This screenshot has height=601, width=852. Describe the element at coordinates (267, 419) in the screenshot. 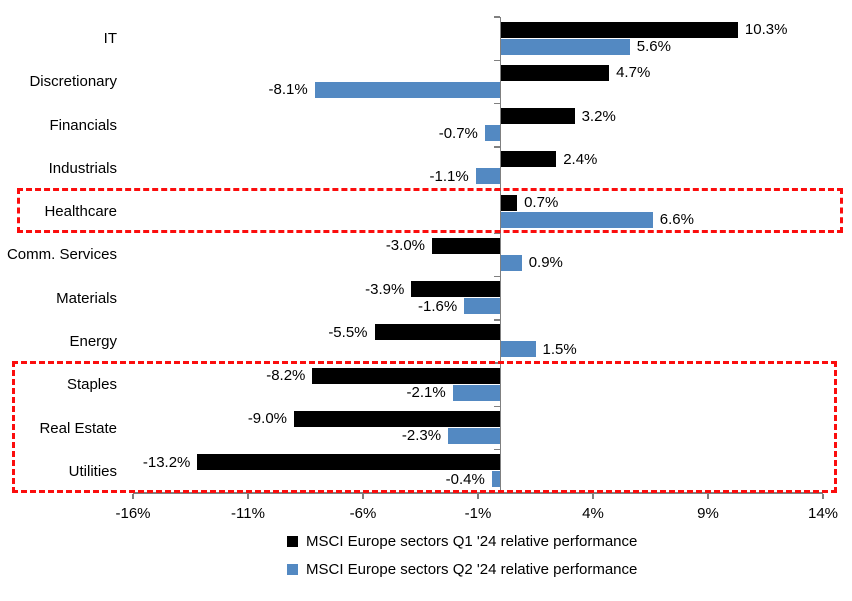

I see `value-label: -9.0%` at that location.